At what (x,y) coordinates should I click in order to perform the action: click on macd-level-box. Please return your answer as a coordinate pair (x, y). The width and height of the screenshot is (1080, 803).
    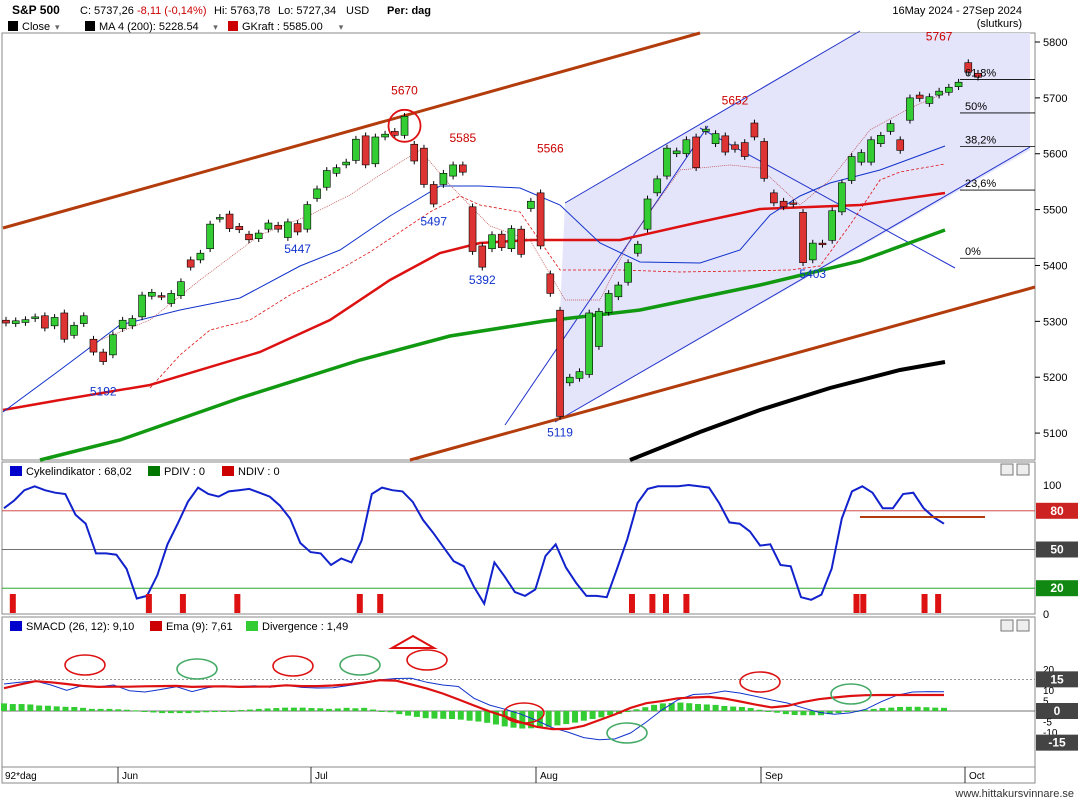
    Looking at the image, I should click on (1057, 679).